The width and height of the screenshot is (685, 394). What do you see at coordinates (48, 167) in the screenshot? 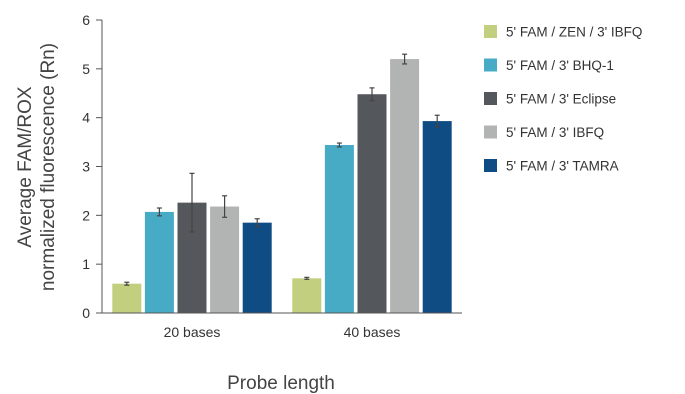
I see `y-axis-title-line2: normalized fluorescence (Rn)` at bounding box center [48, 167].